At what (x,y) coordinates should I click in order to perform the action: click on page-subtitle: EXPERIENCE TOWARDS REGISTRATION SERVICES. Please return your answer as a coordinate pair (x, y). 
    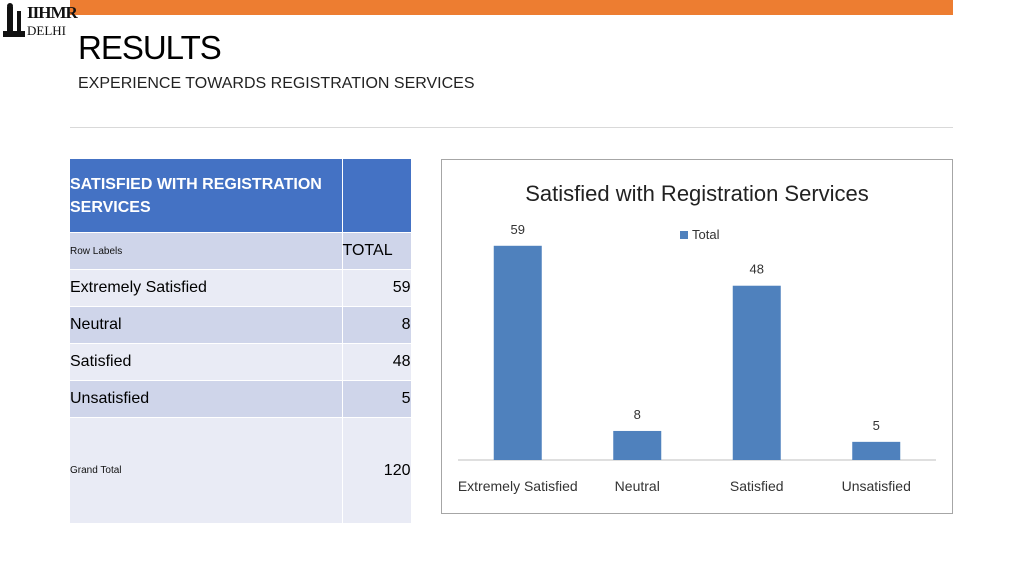
    Looking at the image, I should click on (276, 83).